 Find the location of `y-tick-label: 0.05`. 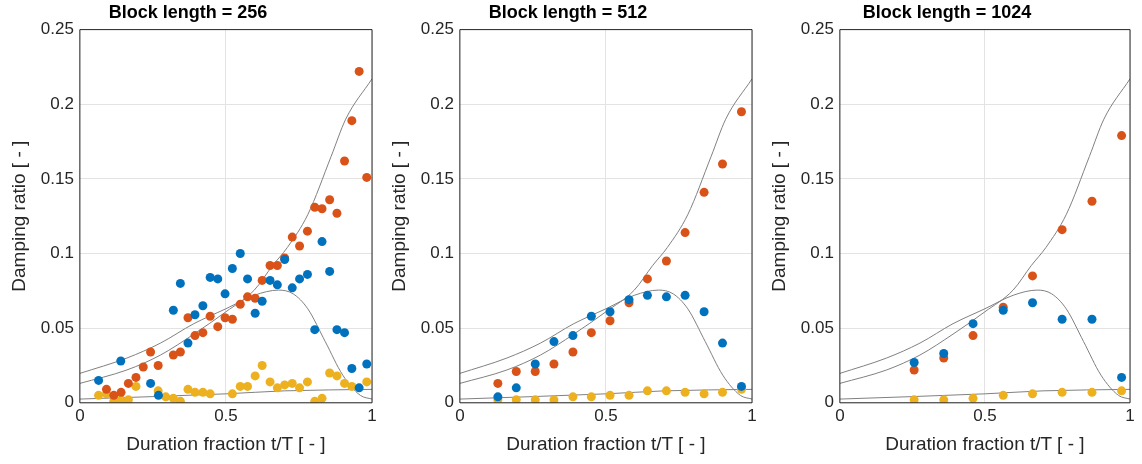

y-tick-label: 0.05 is located at coordinates (437, 327).